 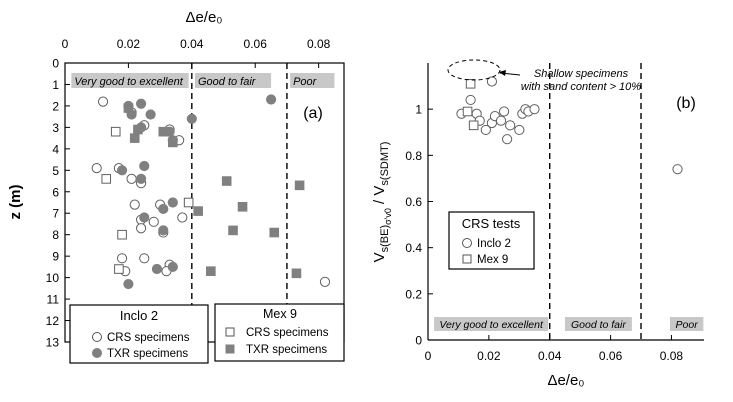 I want to click on panel-b-x-ticks: 0 0.02 0.04 0.06 0.08, so click(x=554, y=349).